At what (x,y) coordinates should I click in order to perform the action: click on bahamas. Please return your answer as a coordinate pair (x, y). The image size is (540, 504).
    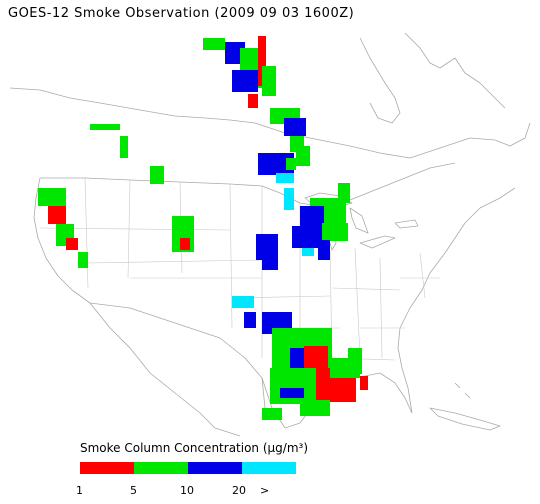
    Looking at the image, I should click on (462, 390).